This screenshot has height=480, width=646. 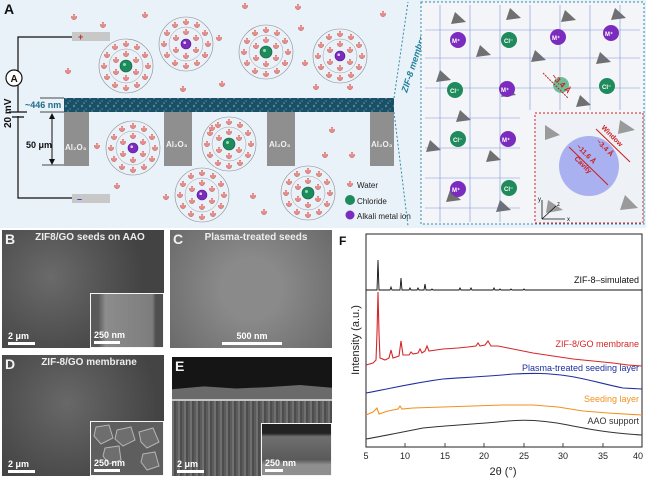 I want to click on svg-text: ZIF-8–simulated, so click(x=606, y=280).